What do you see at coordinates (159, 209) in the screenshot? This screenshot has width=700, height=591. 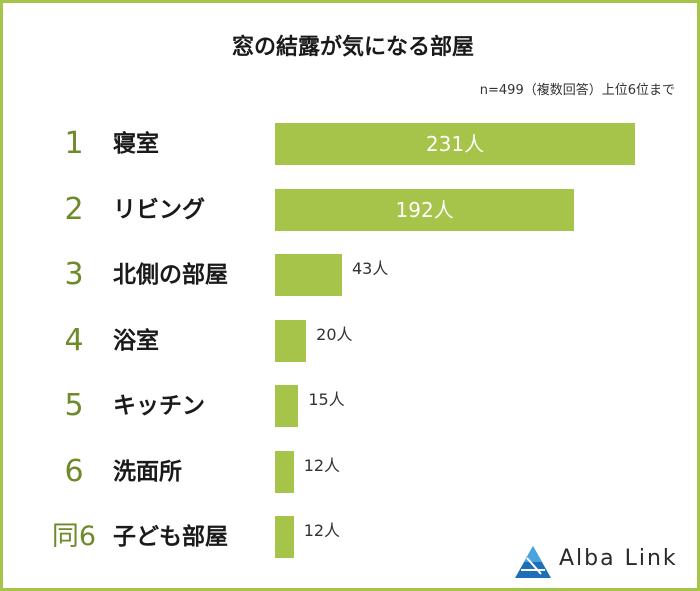 I see `category-label: リビング` at bounding box center [159, 209].